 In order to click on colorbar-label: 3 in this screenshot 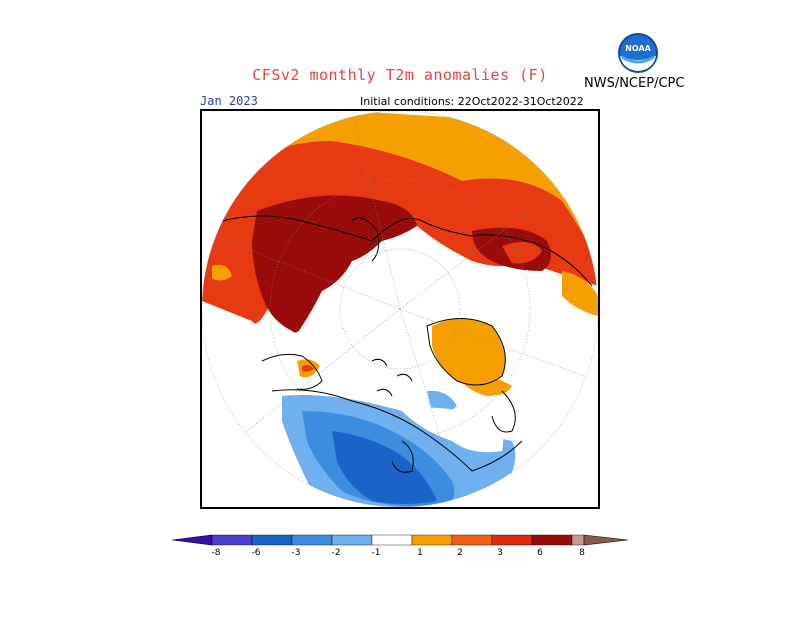, I will do `click(500, 553)`.